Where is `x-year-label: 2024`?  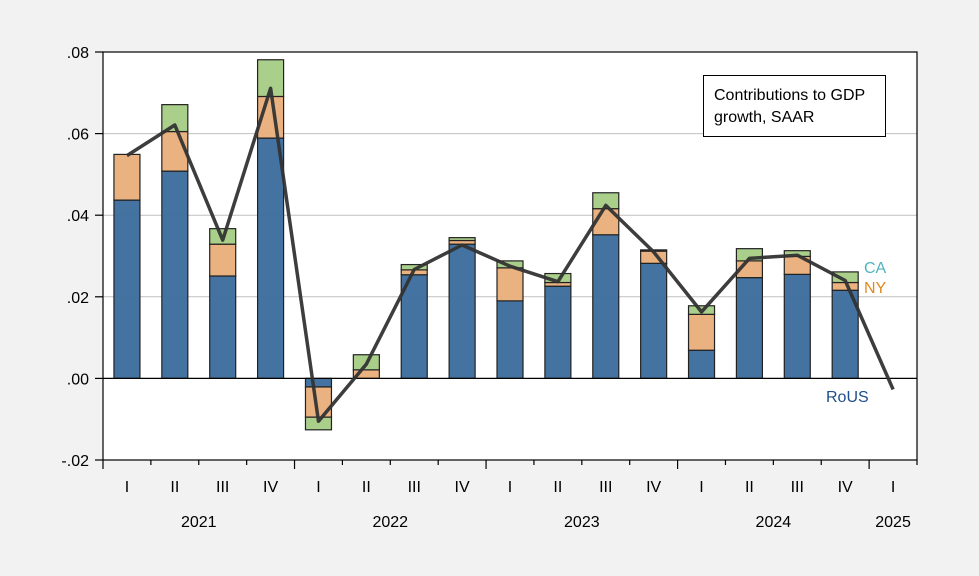 x-year-label: 2024 is located at coordinates (774, 522).